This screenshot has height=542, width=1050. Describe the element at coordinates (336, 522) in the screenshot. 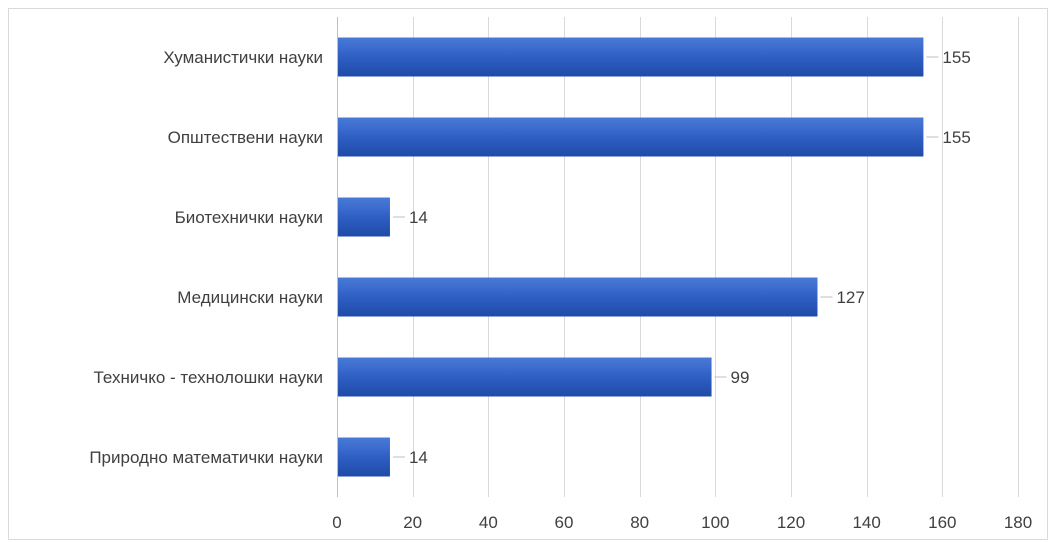

I see `x-tick-label: 0` at that location.